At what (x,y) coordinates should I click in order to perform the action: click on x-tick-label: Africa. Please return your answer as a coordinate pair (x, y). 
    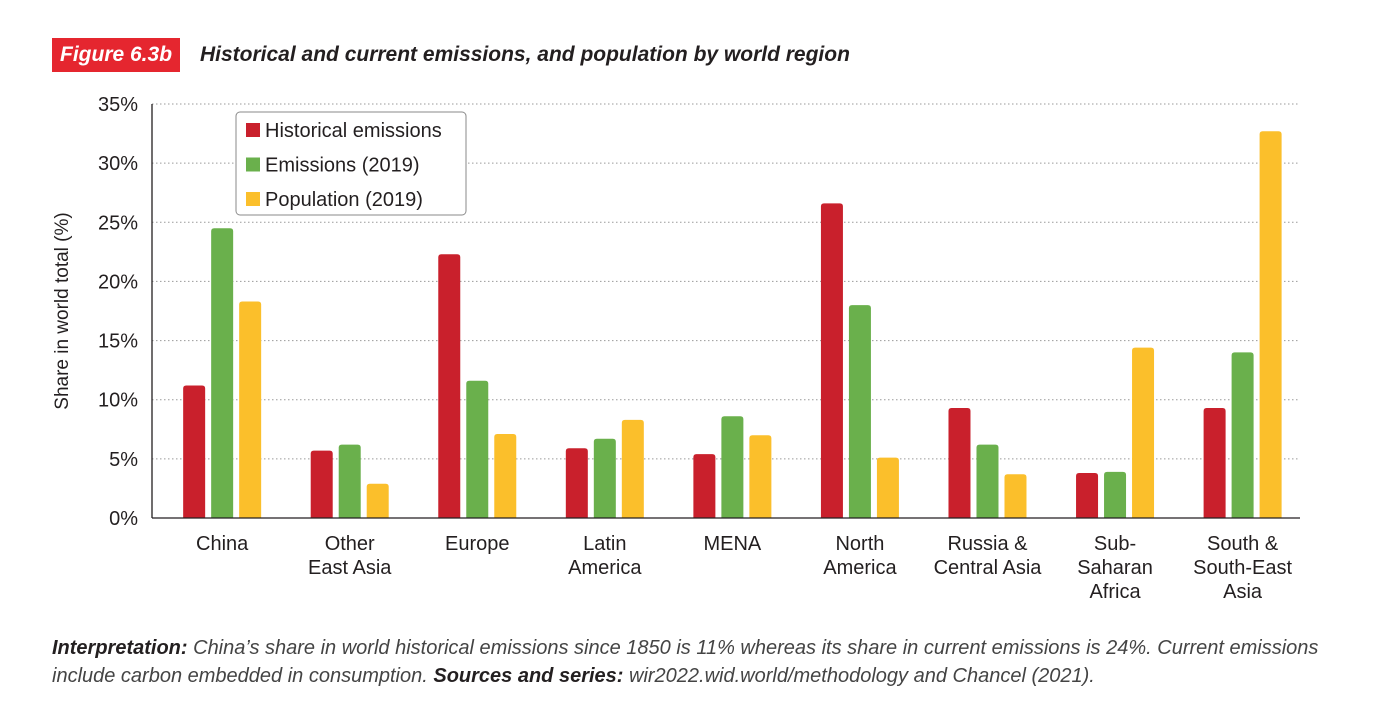
    Looking at the image, I should click on (1115, 592).